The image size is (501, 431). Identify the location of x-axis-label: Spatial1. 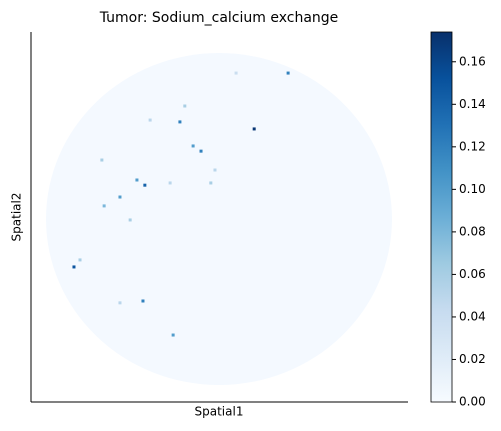
(219, 412).